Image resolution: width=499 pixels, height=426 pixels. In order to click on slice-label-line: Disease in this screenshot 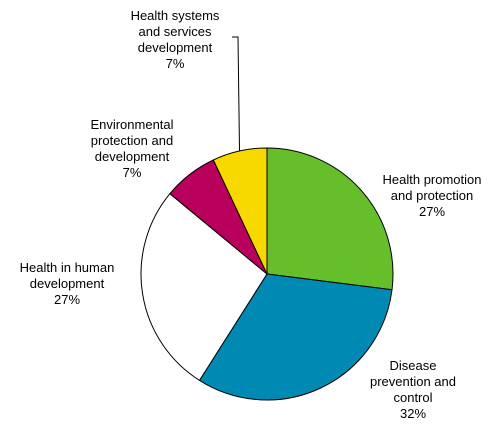, I will do `click(413, 365)`.